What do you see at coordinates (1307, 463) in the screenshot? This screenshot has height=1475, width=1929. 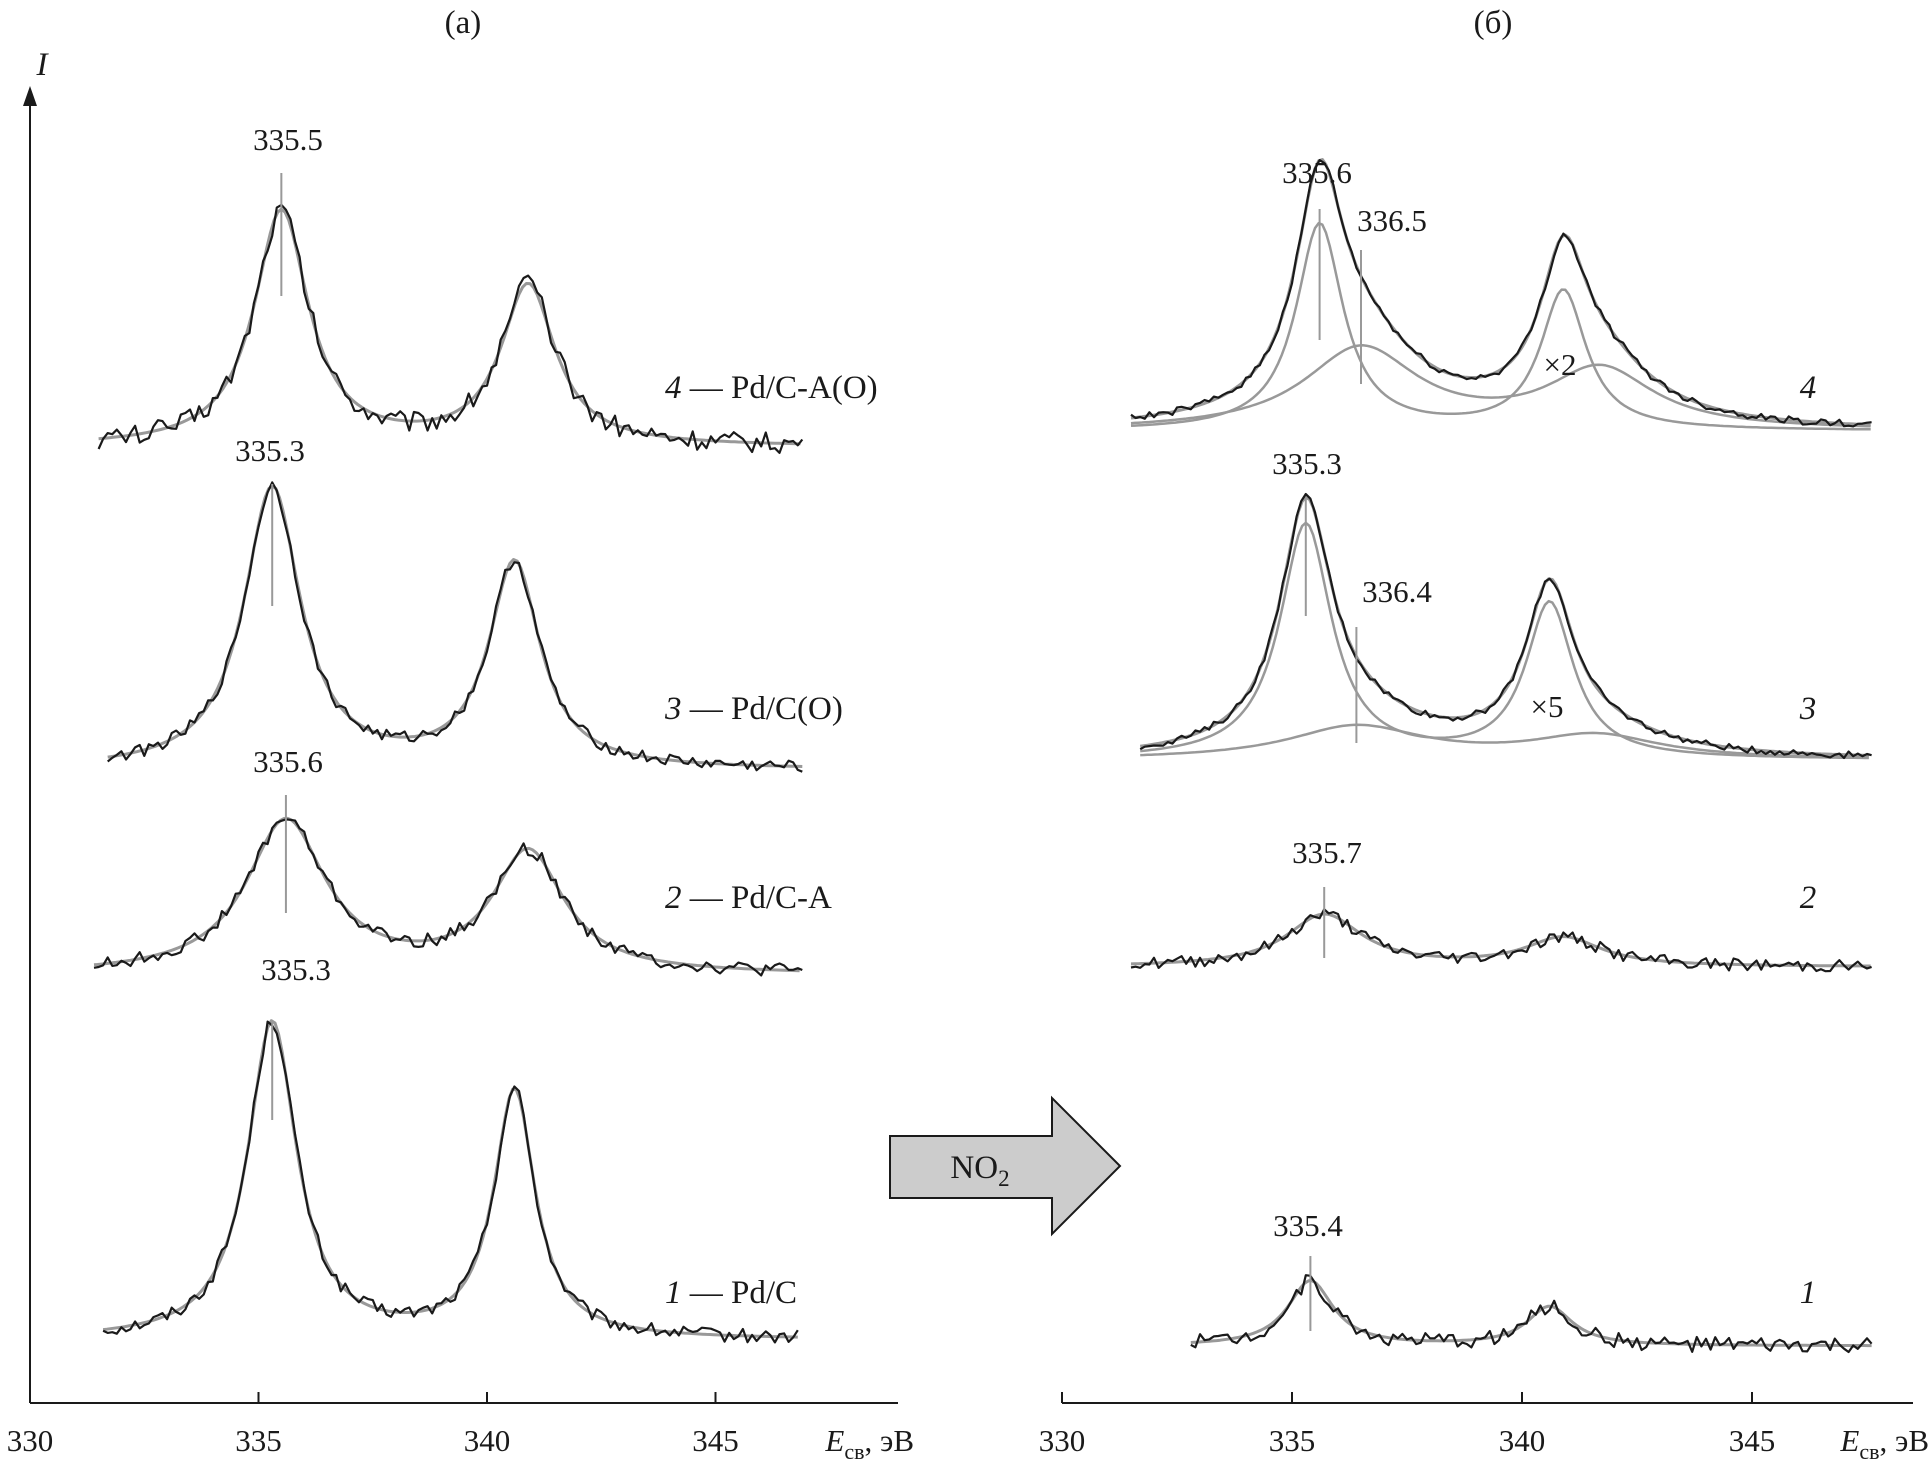 I see `b-peak-label-3a: 335.3` at bounding box center [1307, 463].